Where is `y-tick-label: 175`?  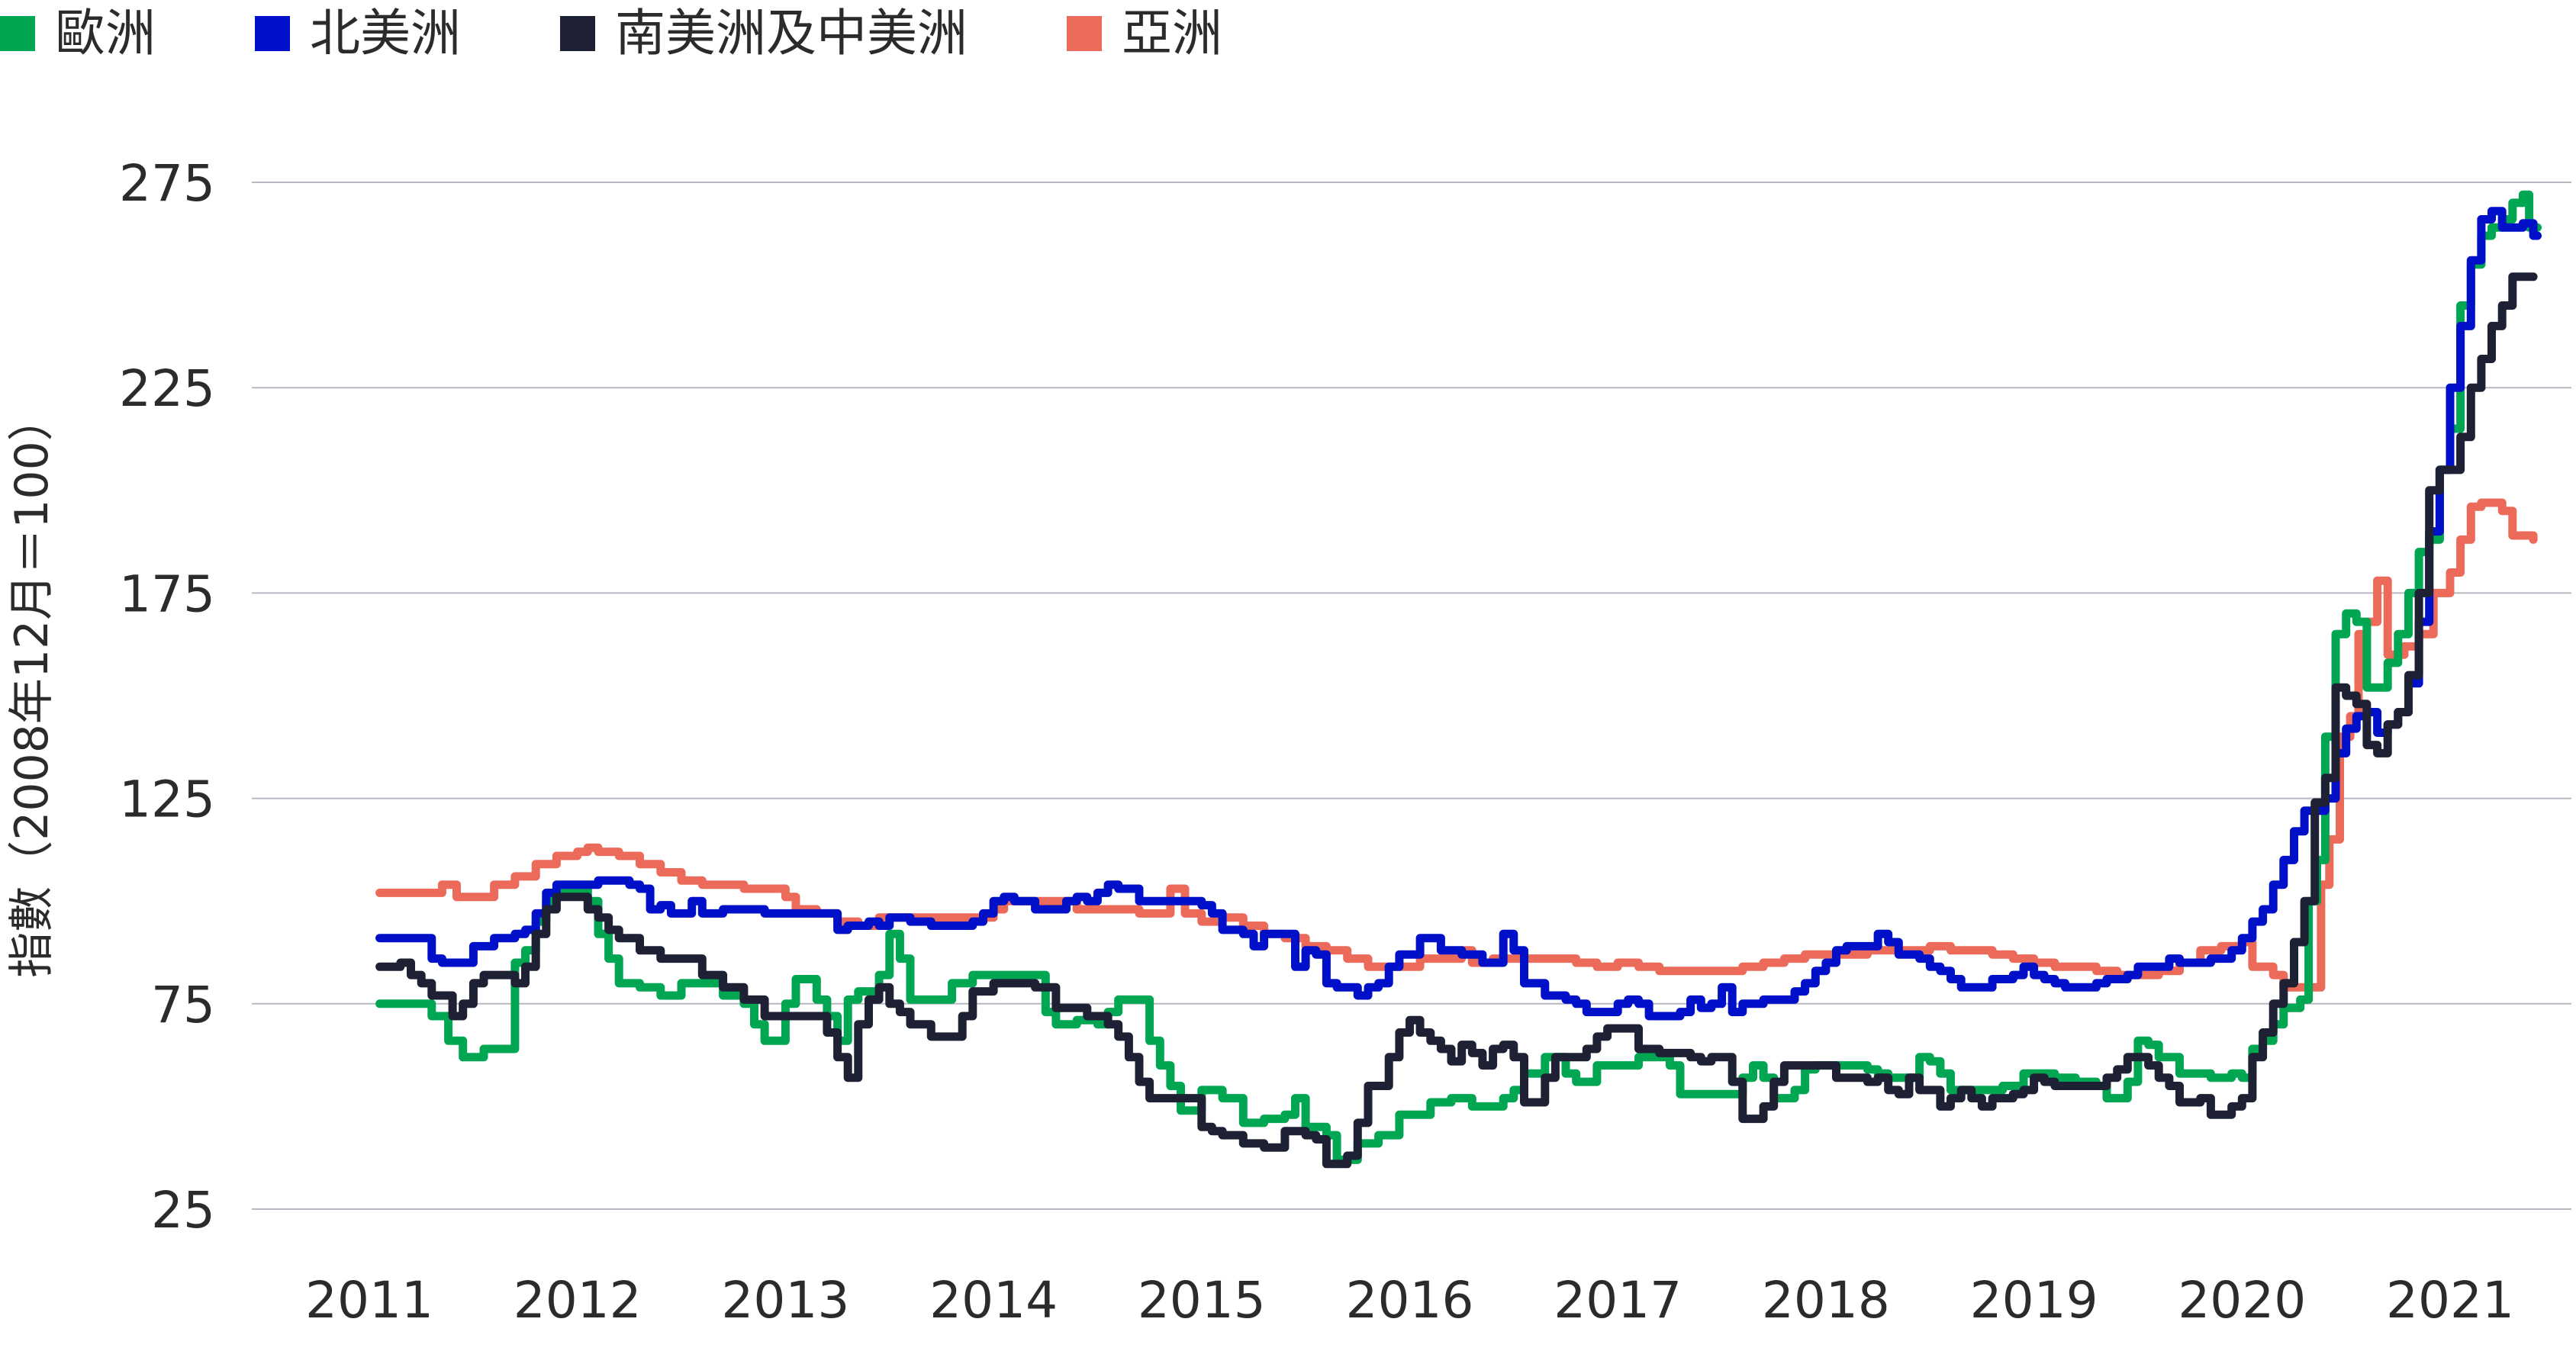 y-tick-label: 175 is located at coordinates (167, 594).